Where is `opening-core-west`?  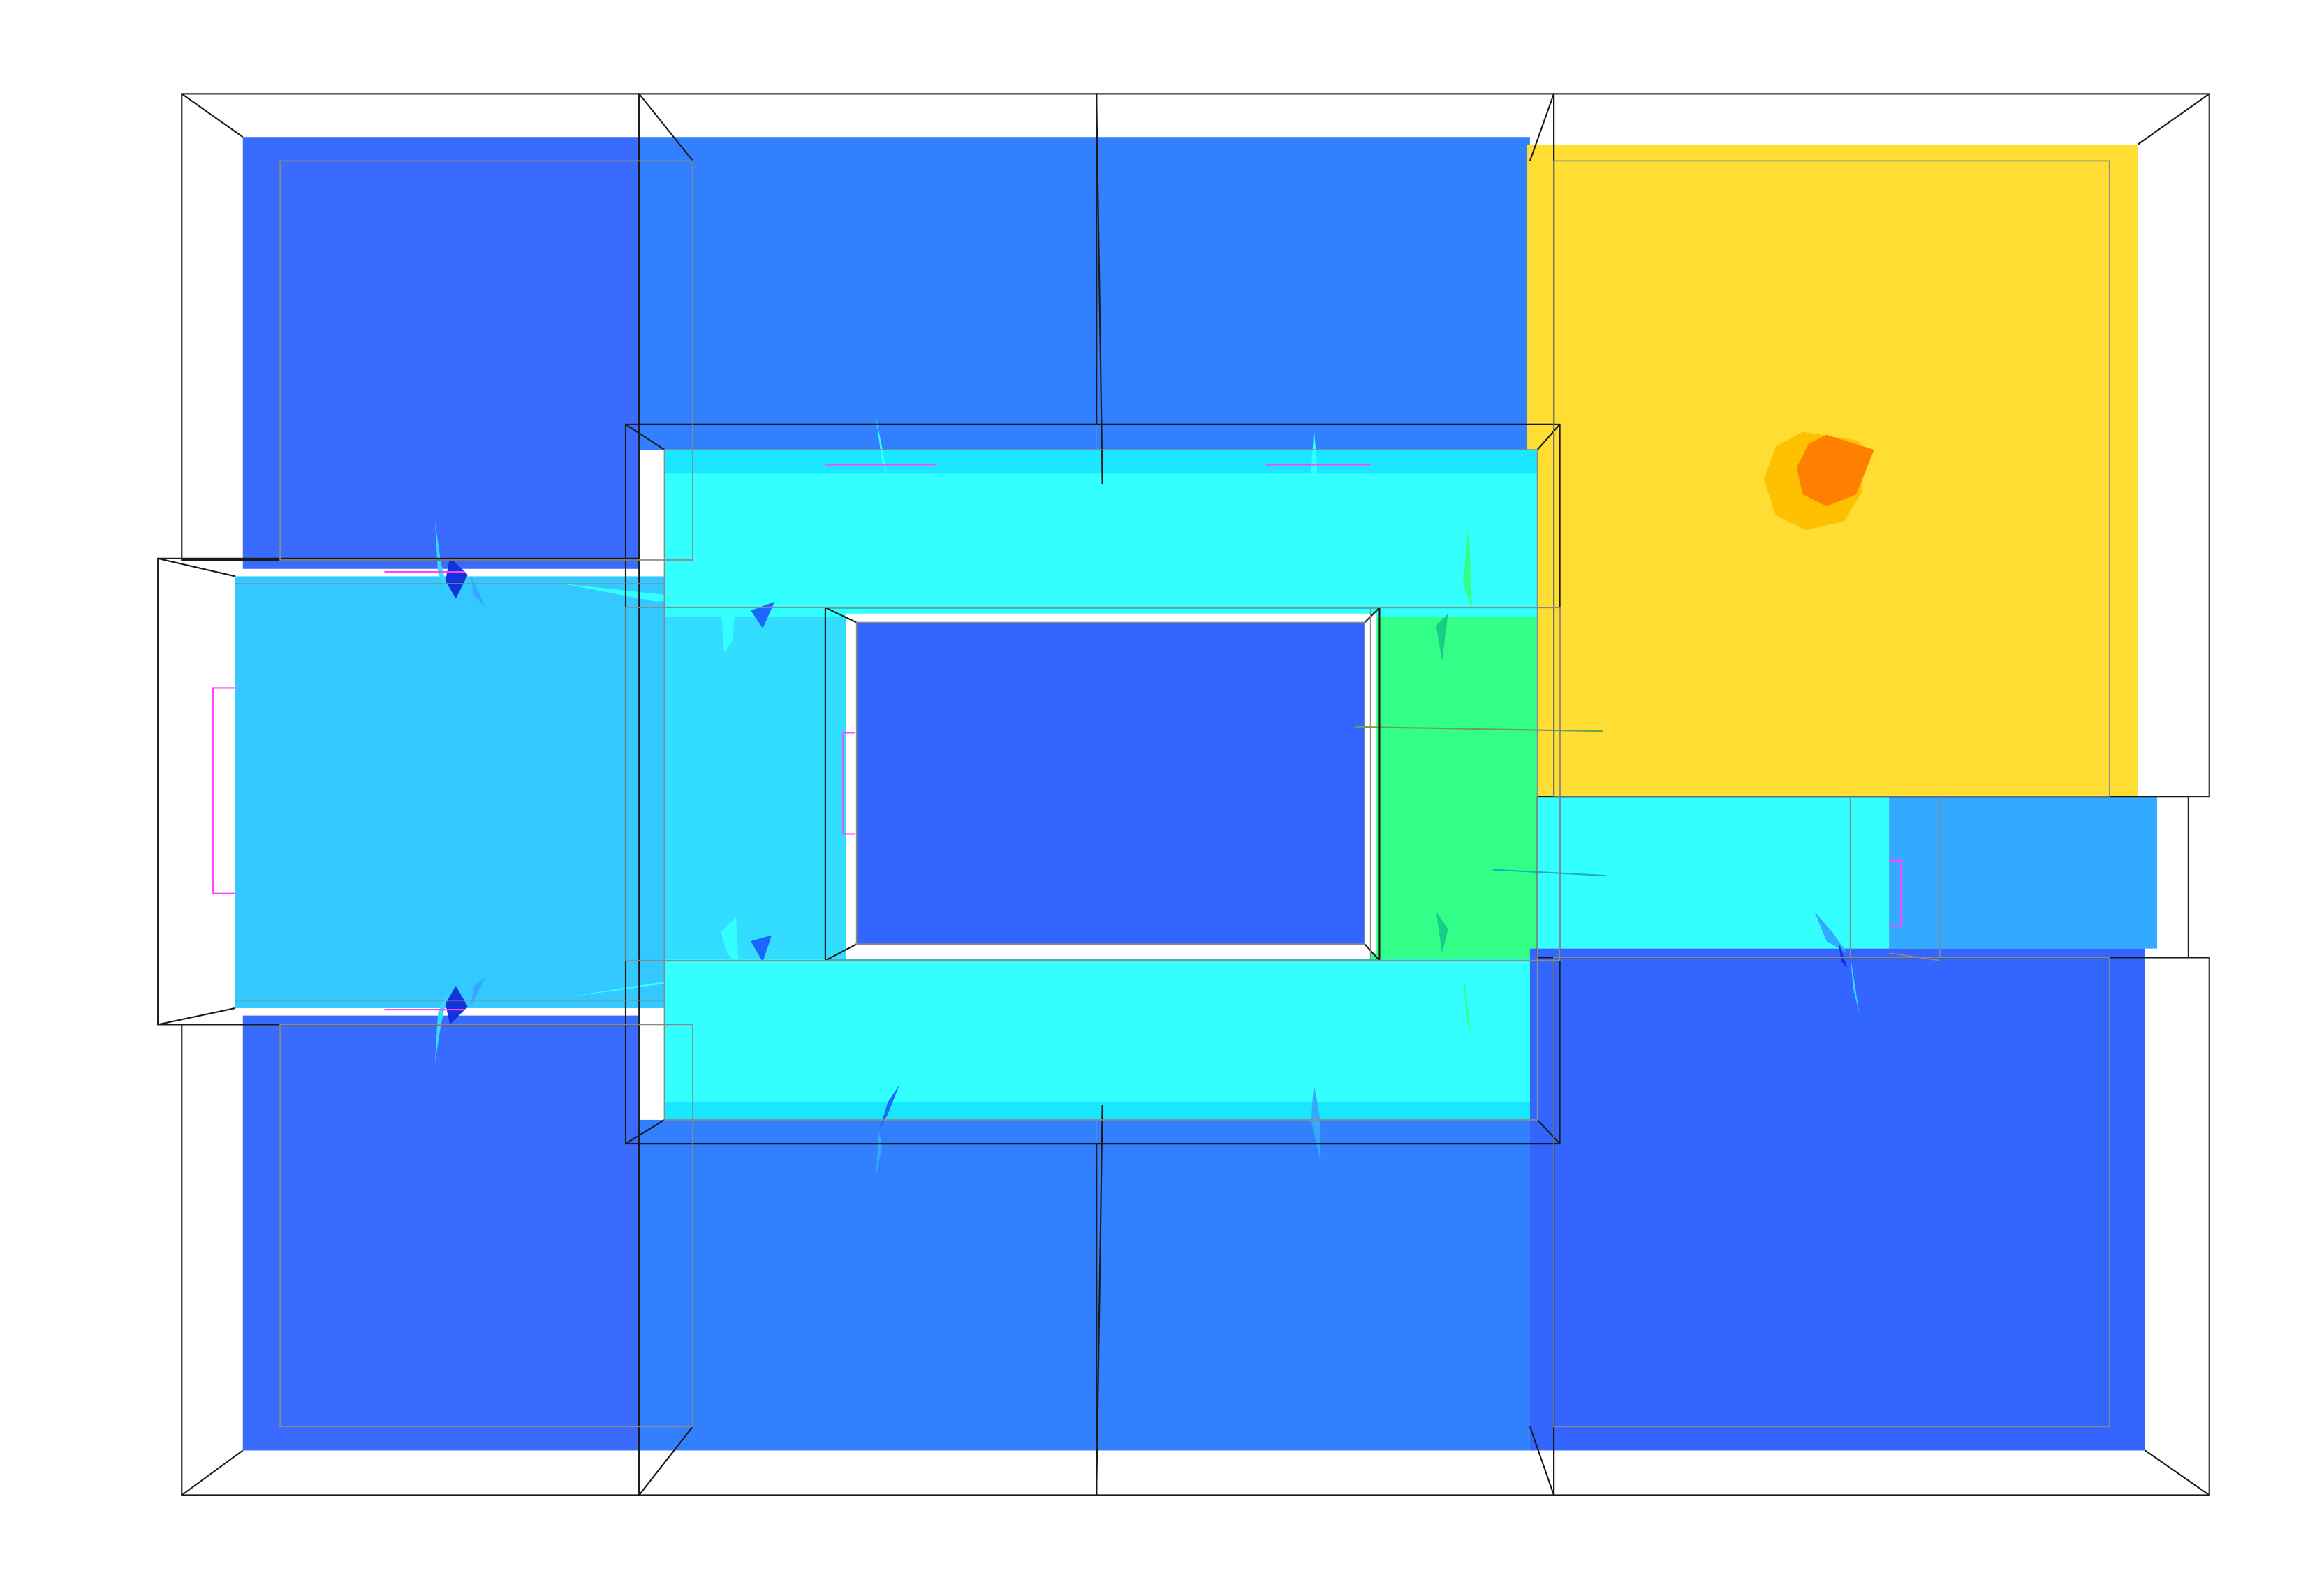 opening-core-west is located at coordinates (848, 783).